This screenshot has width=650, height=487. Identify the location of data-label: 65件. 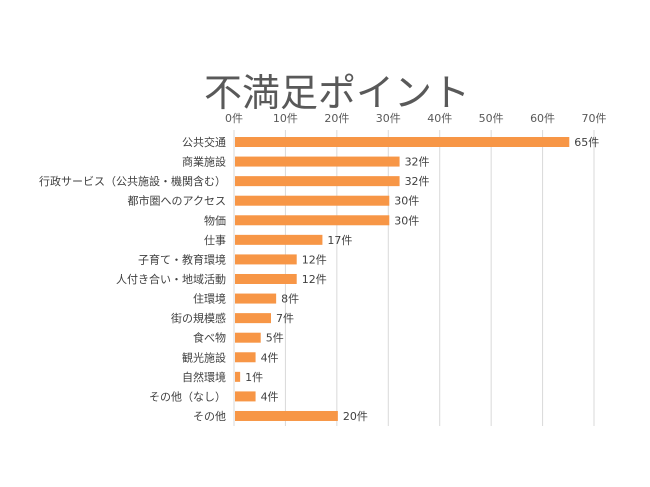
(586, 142).